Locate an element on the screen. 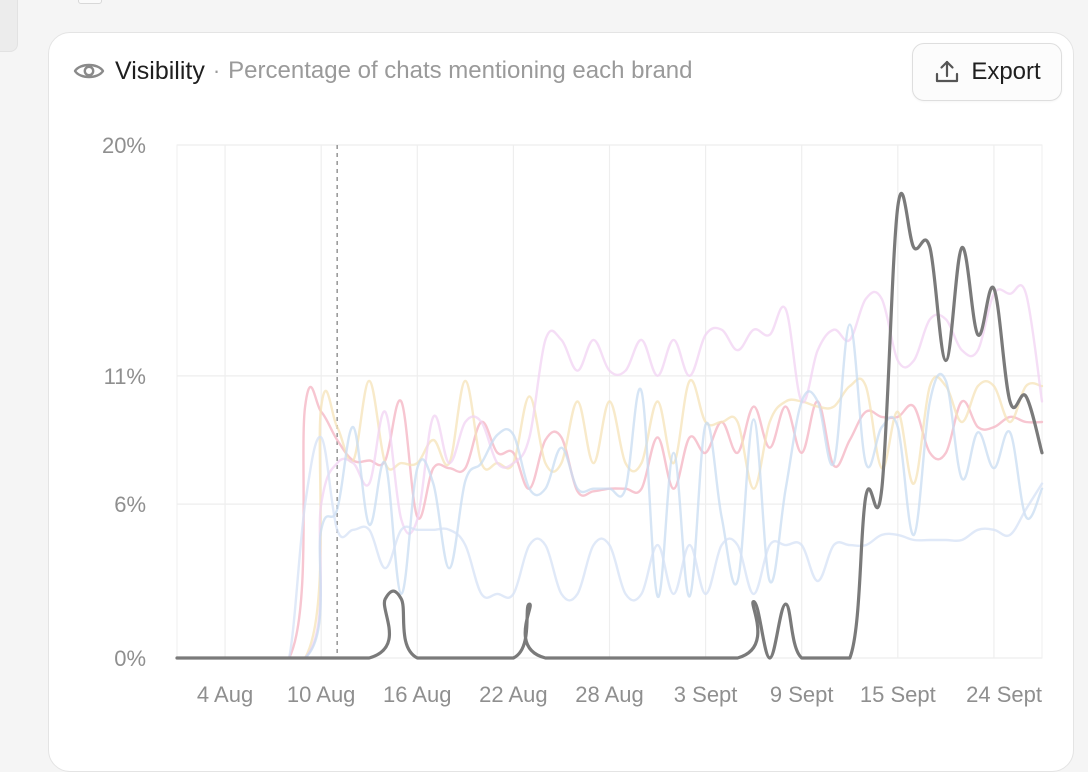 This screenshot has width=1088, height=772. eye-icon is located at coordinates (89, 71).